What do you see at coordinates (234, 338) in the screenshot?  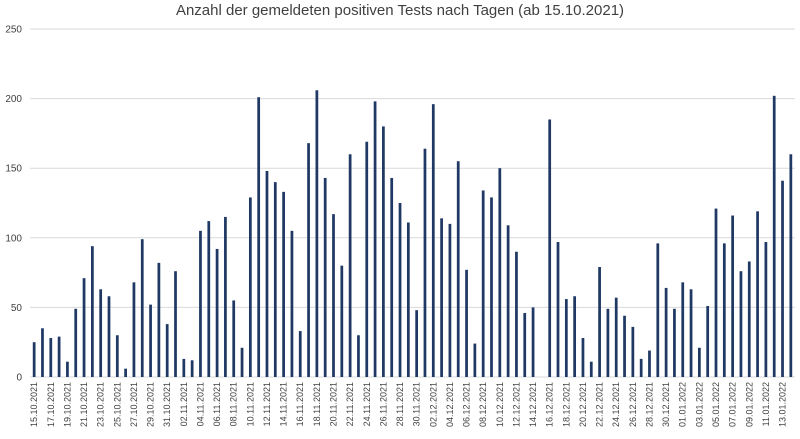 I see `bar-08.11.2021` at bounding box center [234, 338].